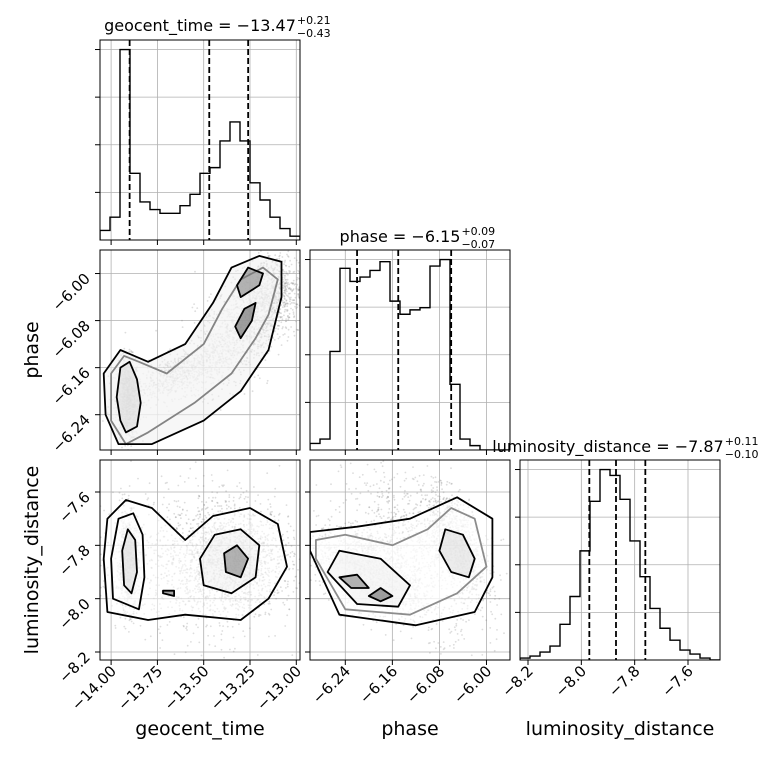 This screenshot has width=760, height=760. I want to click on y-tick-label: −6.08, so click(71, 339).